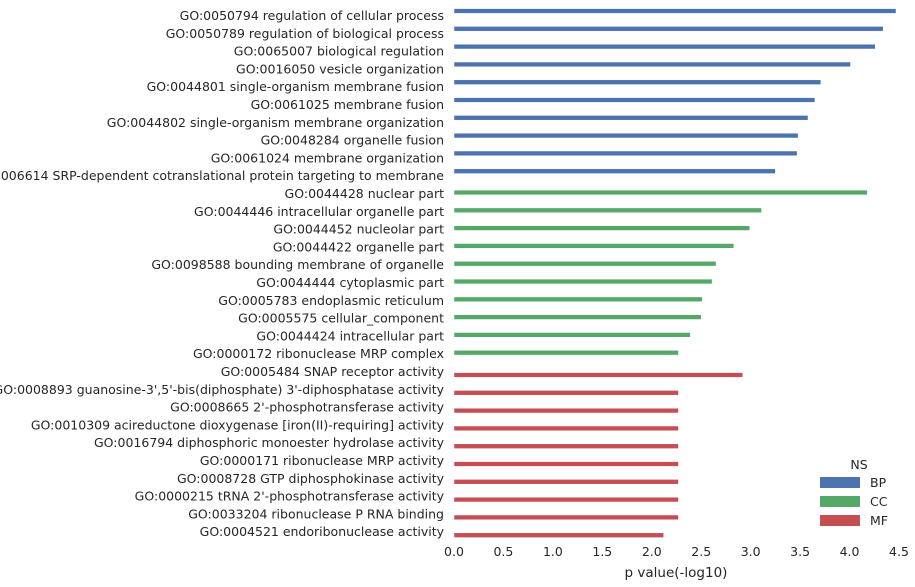  I want to click on x-tick-label: 4.5, so click(899, 551).